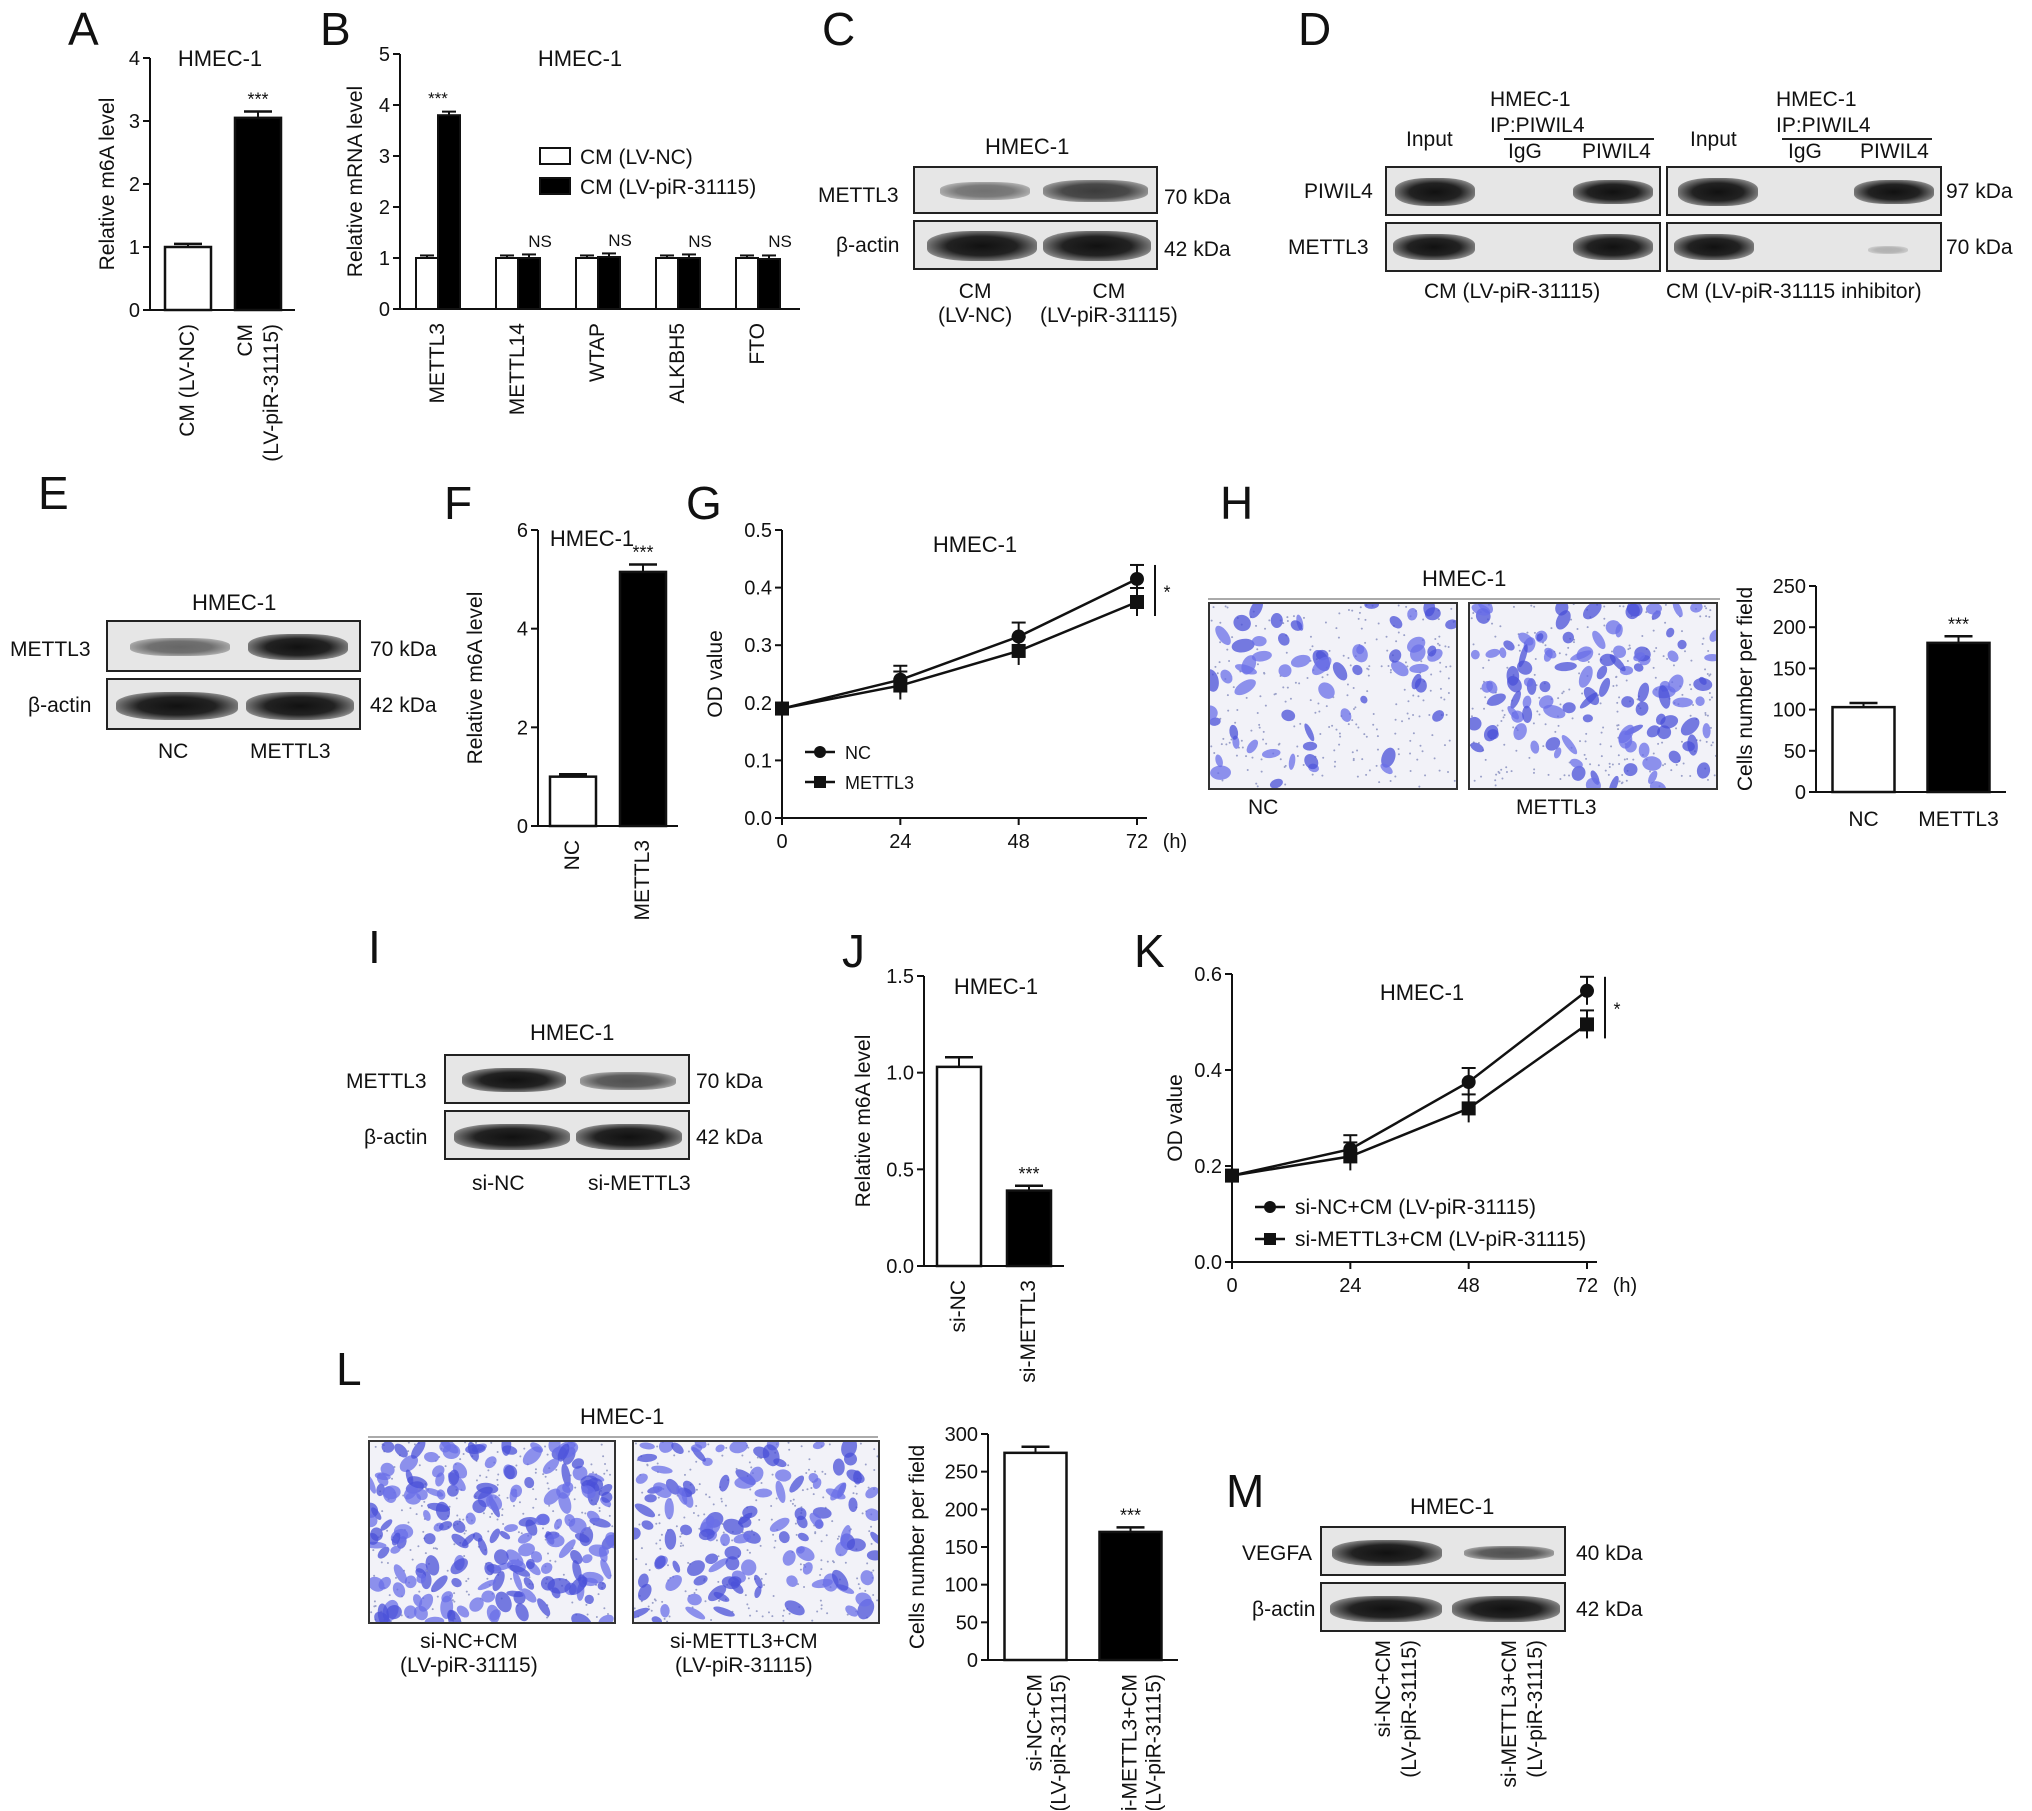 This screenshot has height=1811, width=2032. I want to click on blot-i-lane-2: si-METTL3, so click(639, 1183).